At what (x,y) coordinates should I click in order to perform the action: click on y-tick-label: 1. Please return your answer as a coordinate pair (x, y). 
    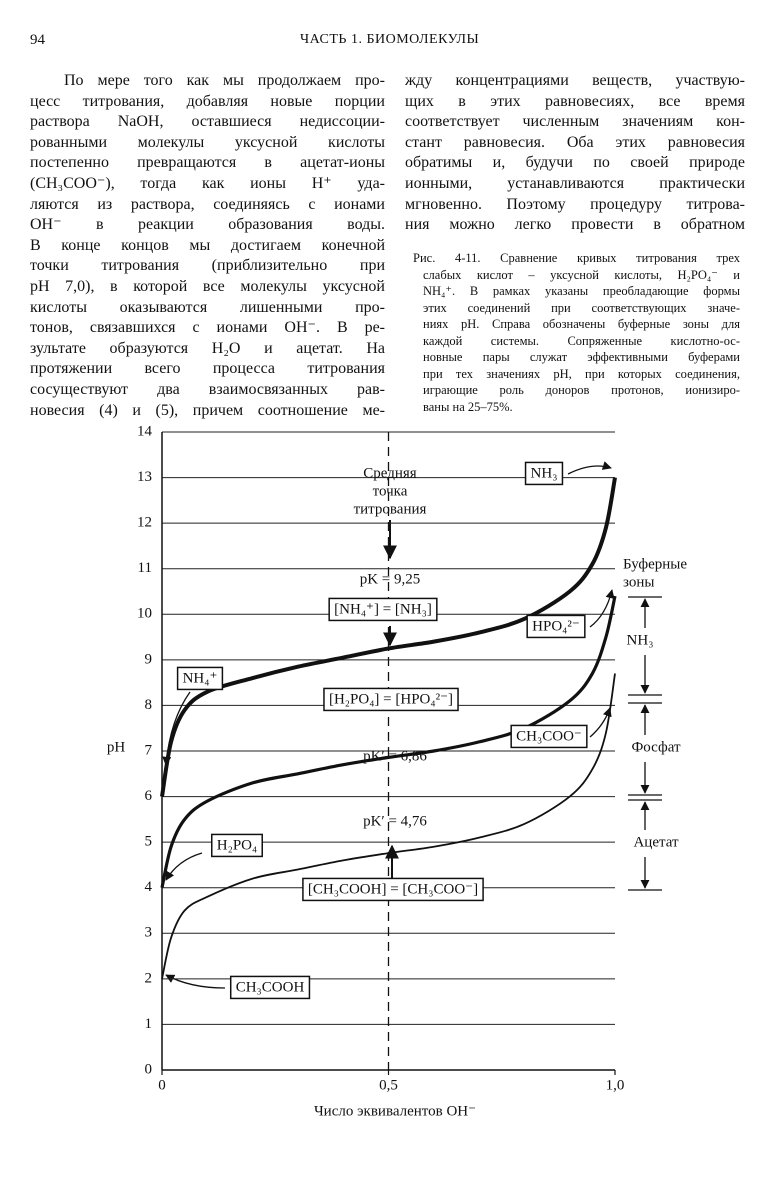
    Looking at the image, I should click on (149, 1024).